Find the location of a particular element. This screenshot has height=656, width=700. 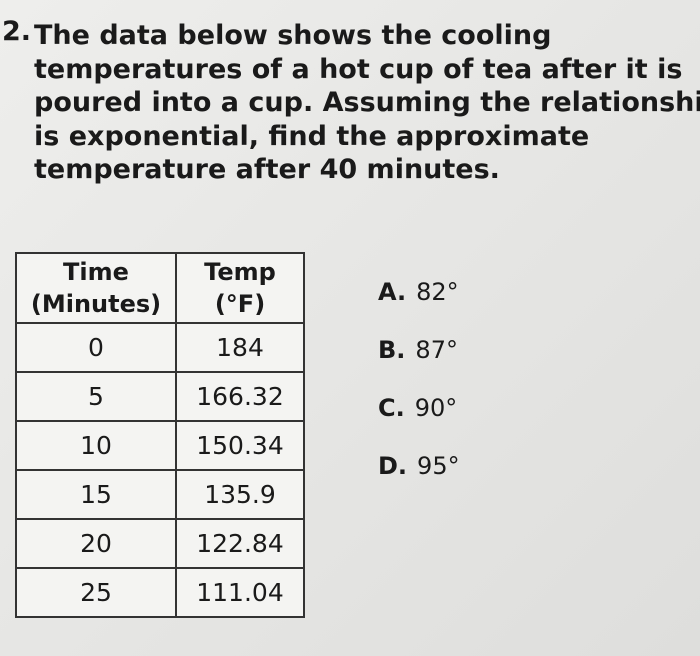

option-label: A. is located at coordinates (392, 292).